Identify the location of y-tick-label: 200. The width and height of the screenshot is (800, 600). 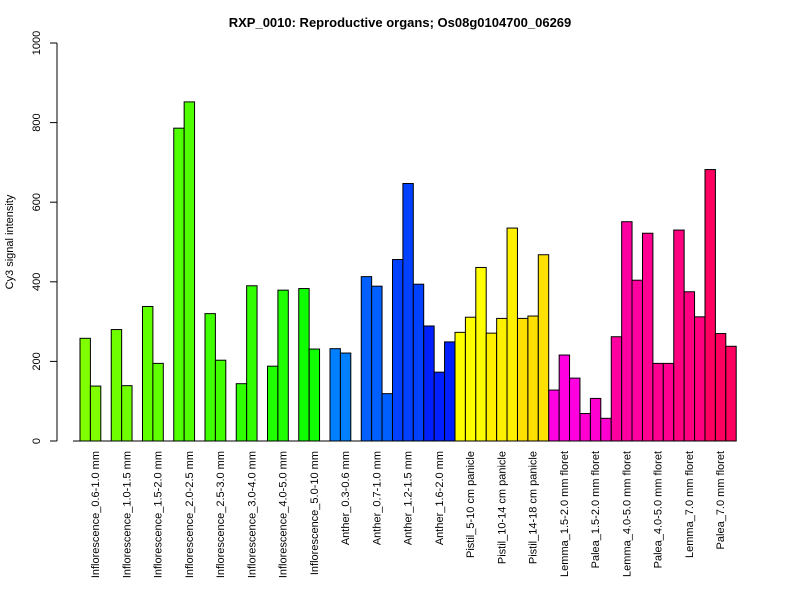
(37, 361).